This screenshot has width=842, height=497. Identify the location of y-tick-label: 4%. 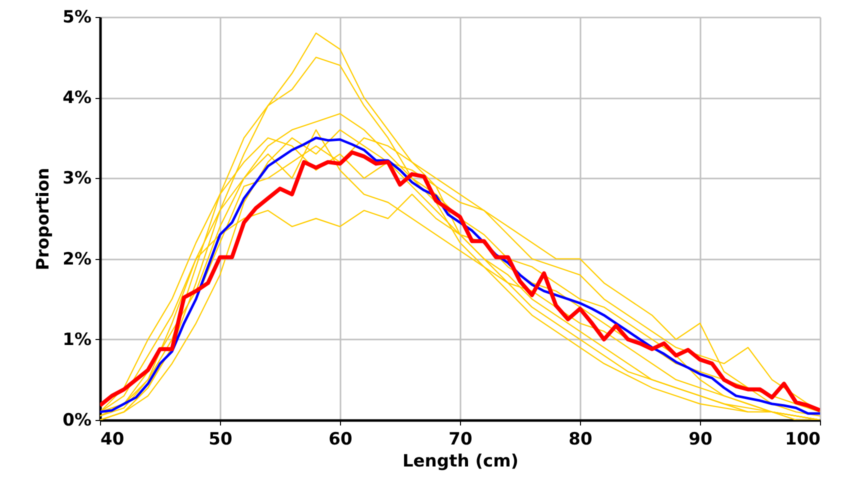
(77, 98).